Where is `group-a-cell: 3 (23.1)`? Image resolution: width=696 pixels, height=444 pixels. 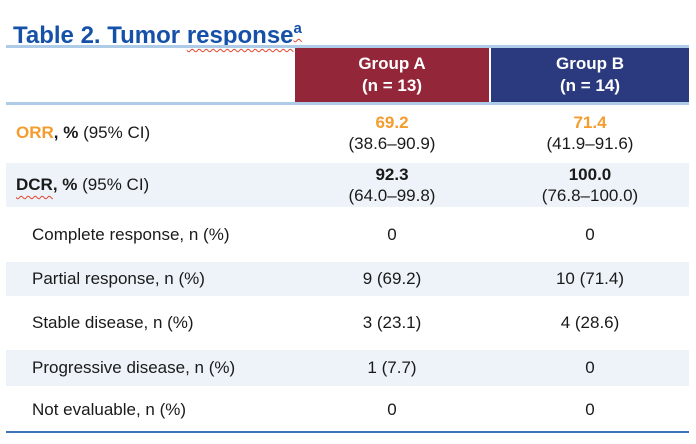 group-a-cell: 3 (23.1) is located at coordinates (392, 322).